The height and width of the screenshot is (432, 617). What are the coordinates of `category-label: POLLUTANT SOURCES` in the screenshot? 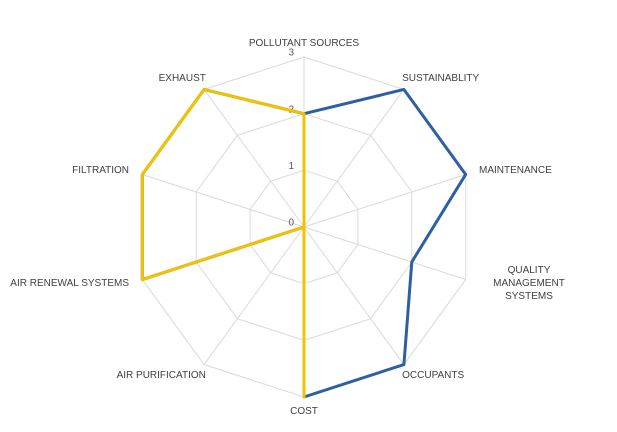 It's located at (304, 43).